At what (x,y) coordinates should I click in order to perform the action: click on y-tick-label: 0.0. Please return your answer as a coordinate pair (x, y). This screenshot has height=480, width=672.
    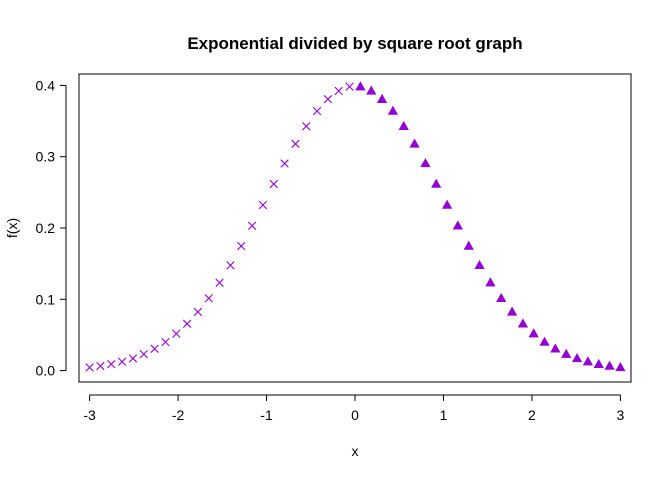
    Looking at the image, I should click on (46, 371).